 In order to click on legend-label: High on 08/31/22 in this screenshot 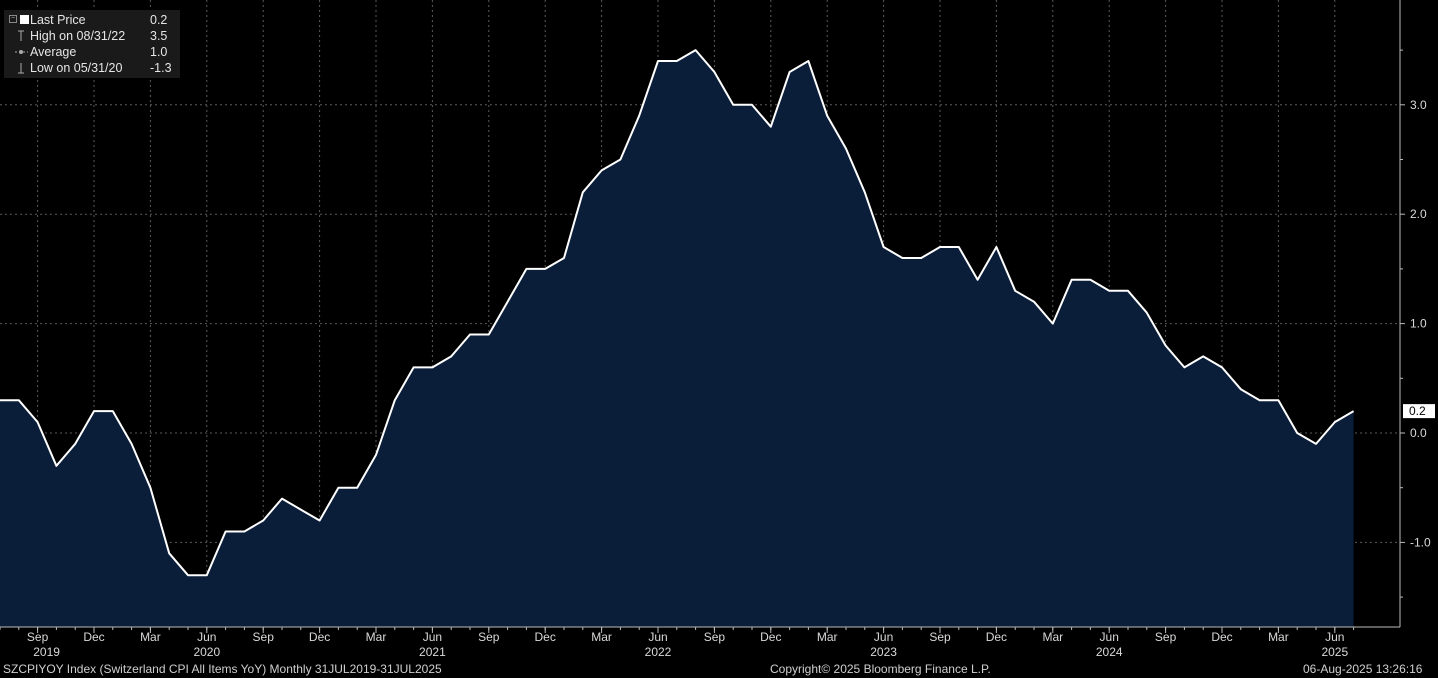, I will do `click(78, 36)`.